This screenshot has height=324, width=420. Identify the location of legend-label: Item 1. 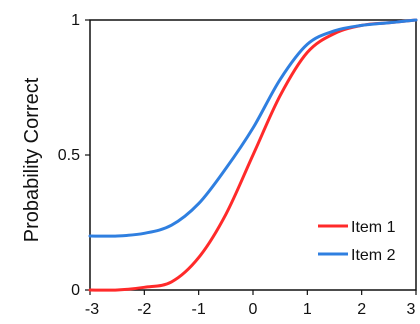
(373, 227).